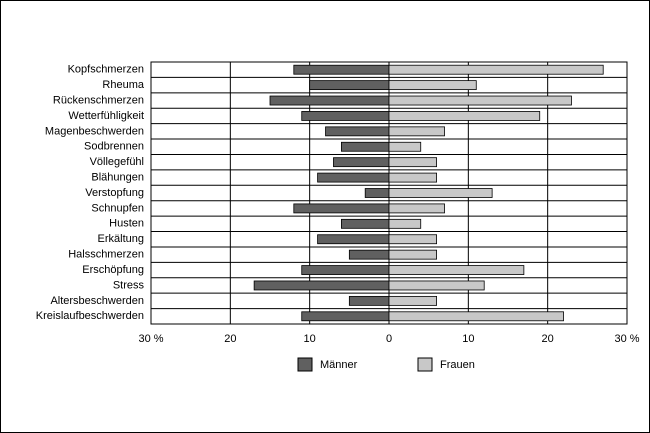 This screenshot has height=433, width=650. Describe the element at coordinates (126, 224) in the screenshot. I see `y-tick-label: Husten` at that location.